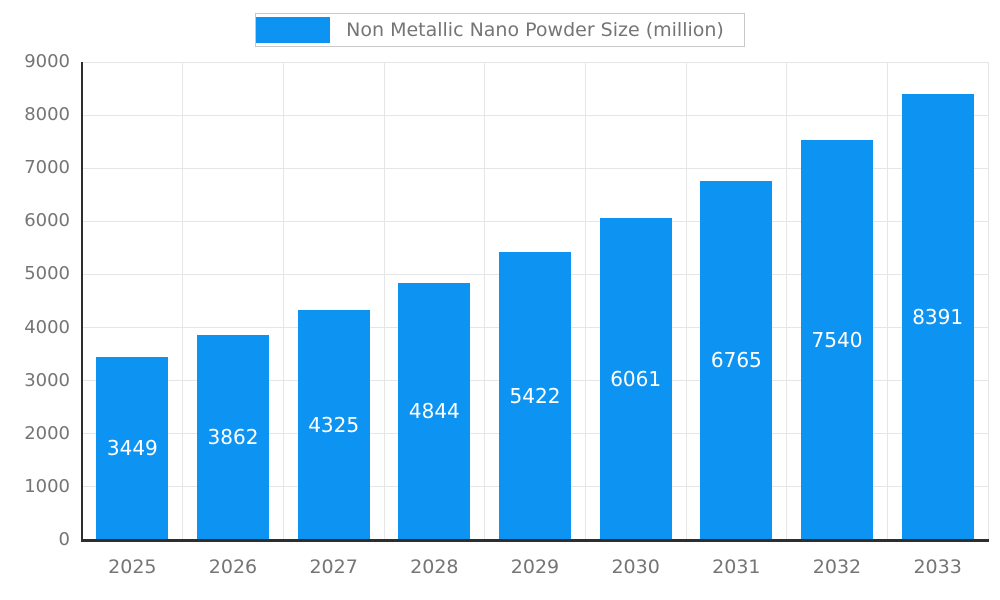 This screenshot has height=600, width=1000. I want to click on bar-value-label: 3449, so click(132, 448).